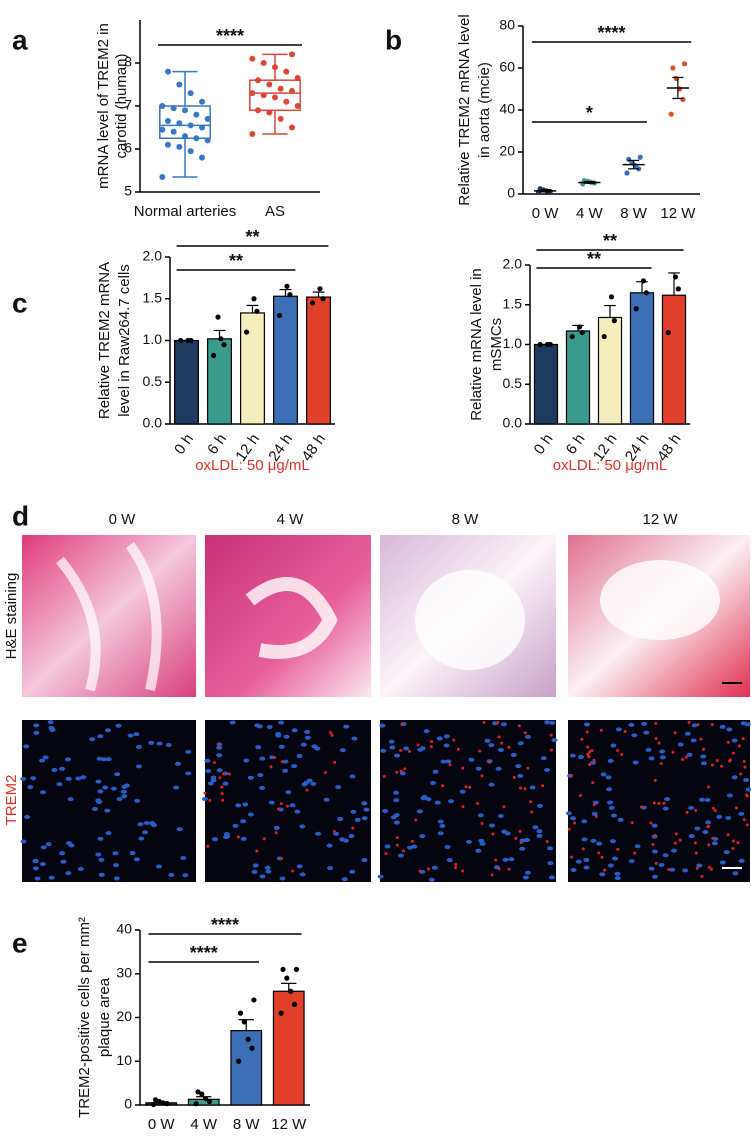  What do you see at coordinates (20, 515) in the screenshot?
I see `panel-label: d` at bounding box center [20, 515].